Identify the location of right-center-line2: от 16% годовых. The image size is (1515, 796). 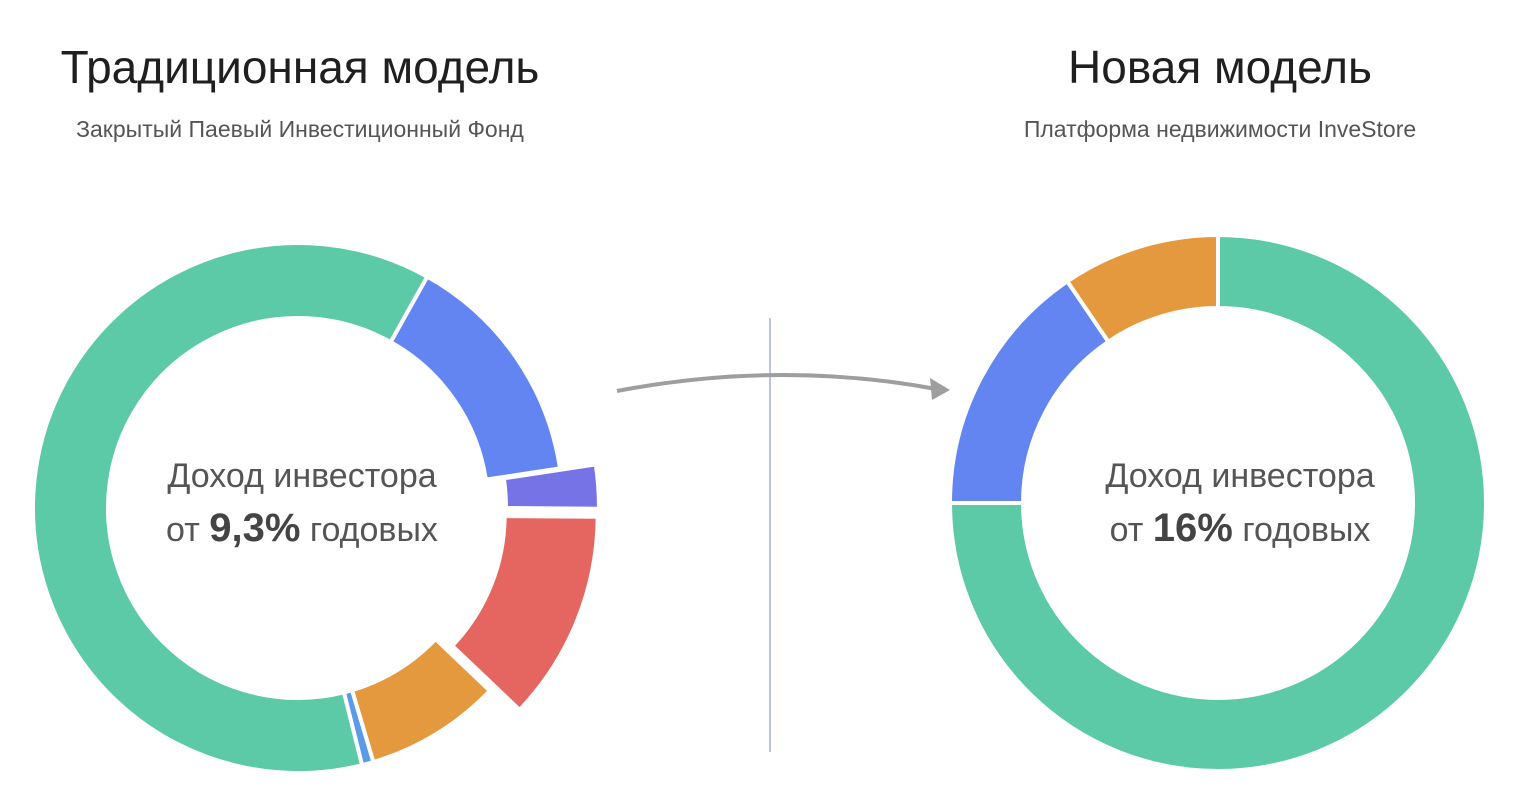
(1240, 529).